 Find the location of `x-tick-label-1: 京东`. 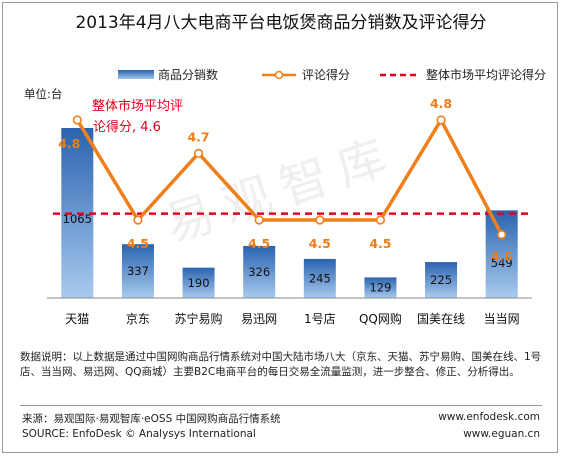

x-tick-label-1: 京东 is located at coordinates (138, 319).